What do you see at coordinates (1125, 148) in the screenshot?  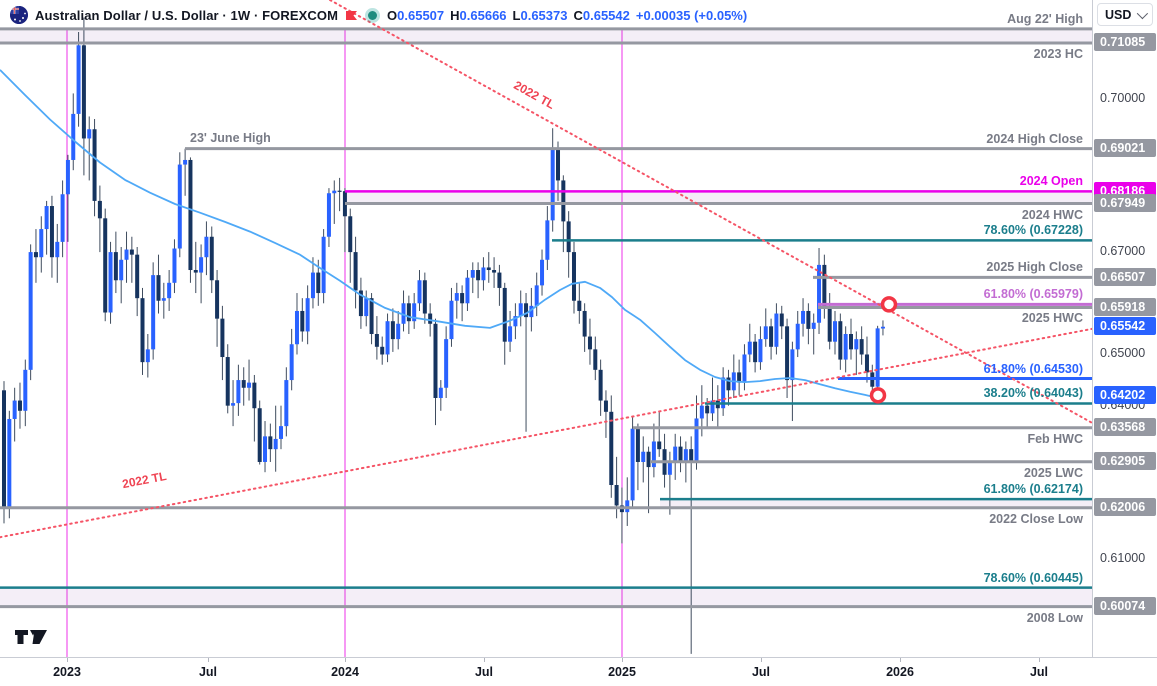 I see `price-axis-badge: 0.69021` at bounding box center [1125, 148].